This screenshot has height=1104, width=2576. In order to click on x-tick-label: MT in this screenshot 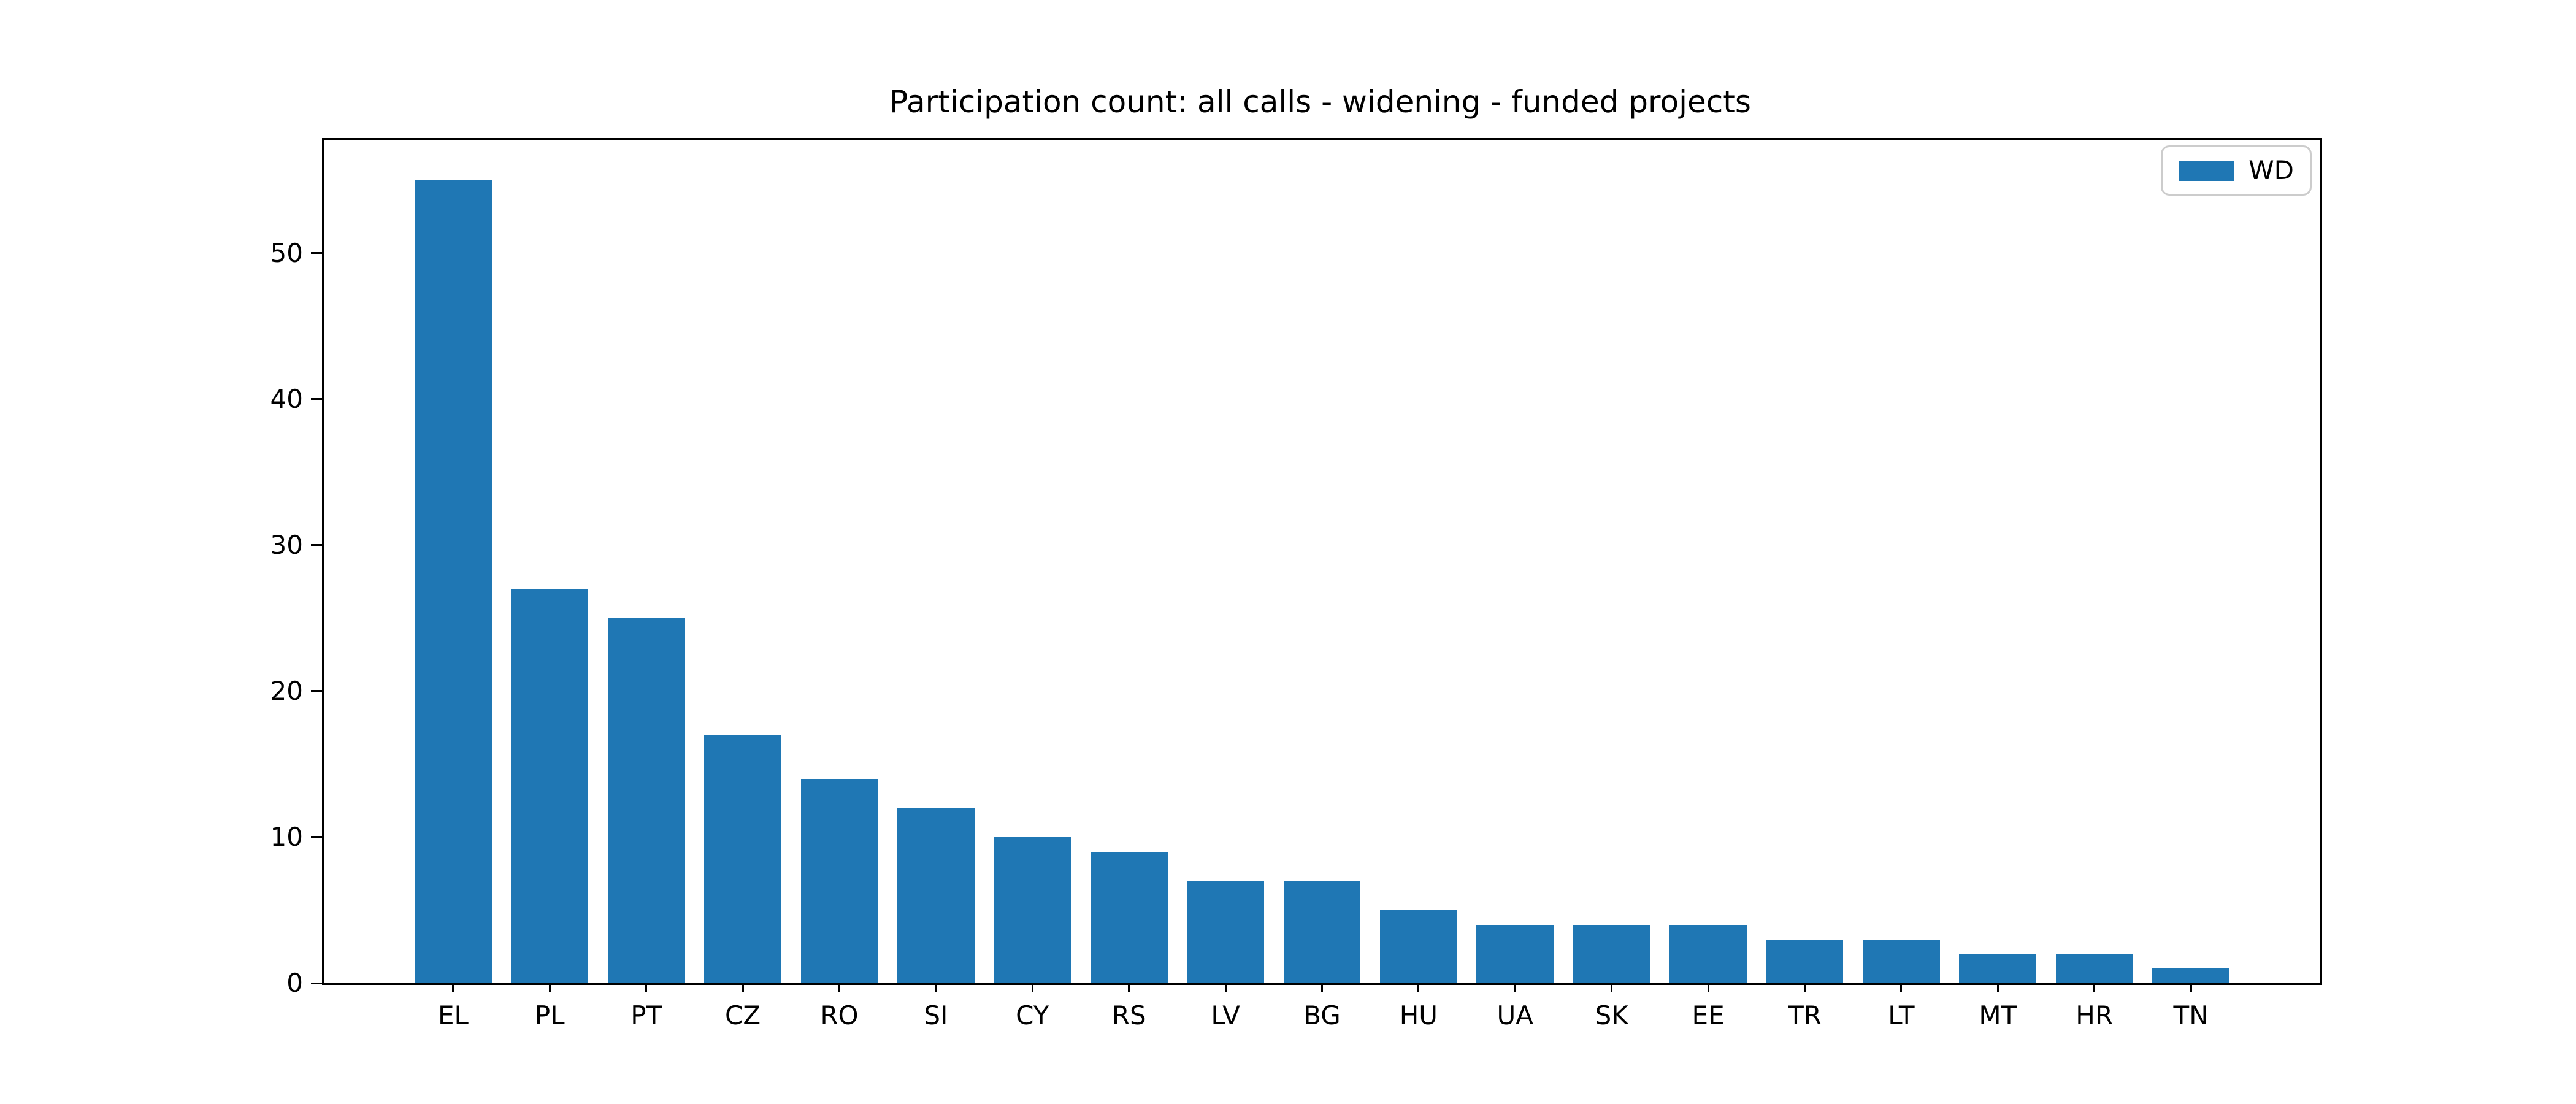, I will do `click(1998, 1015)`.